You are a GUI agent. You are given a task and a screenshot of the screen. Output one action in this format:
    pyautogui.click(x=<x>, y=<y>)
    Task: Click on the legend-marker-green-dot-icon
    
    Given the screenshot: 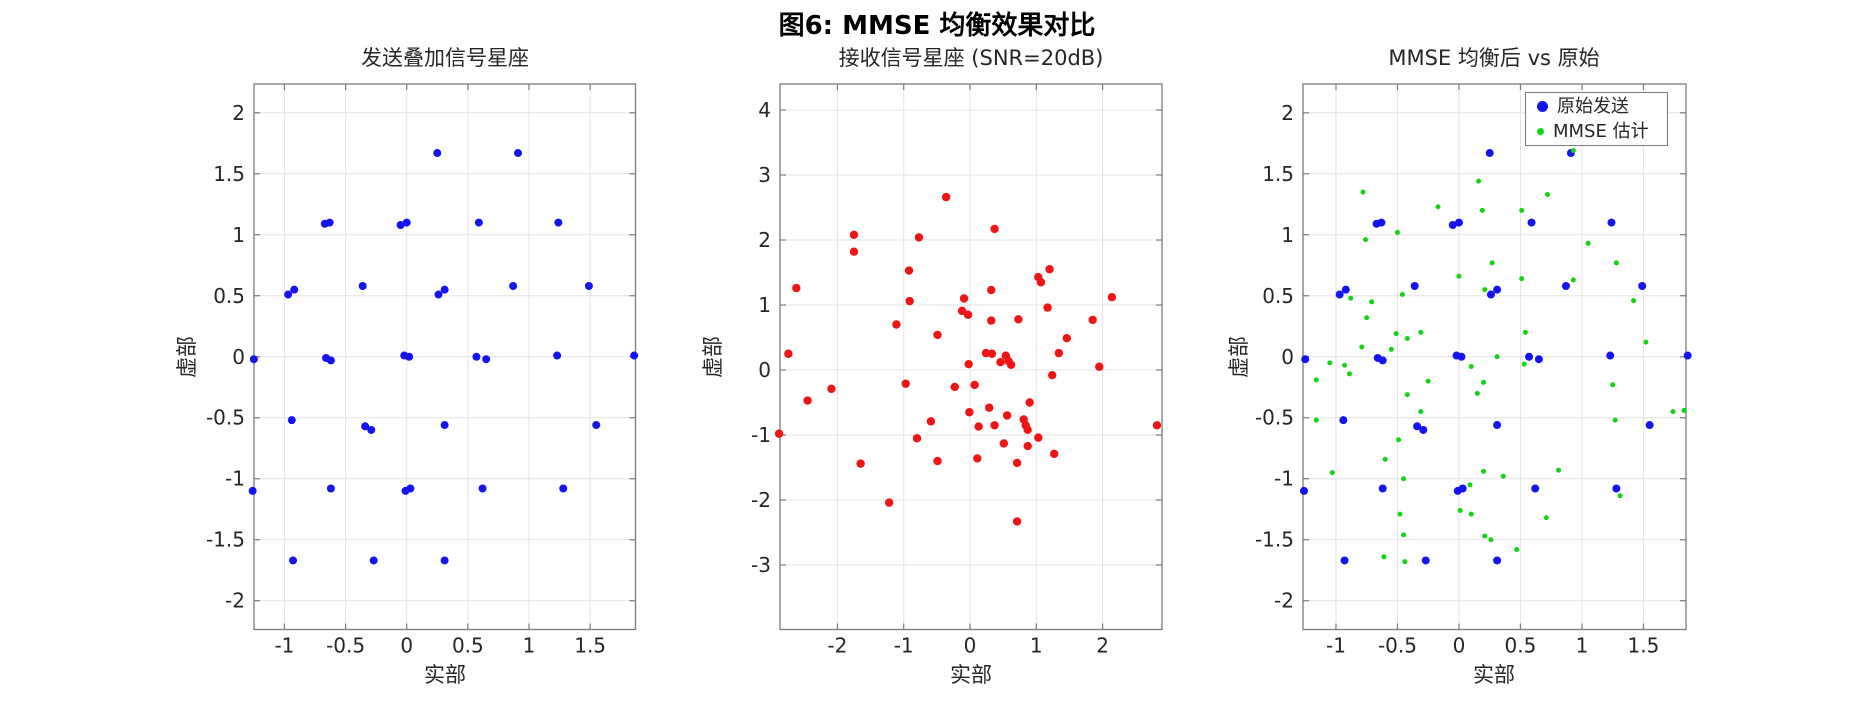 What is the action you would take?
    pyautogui.click(x=1540, y=131)
    